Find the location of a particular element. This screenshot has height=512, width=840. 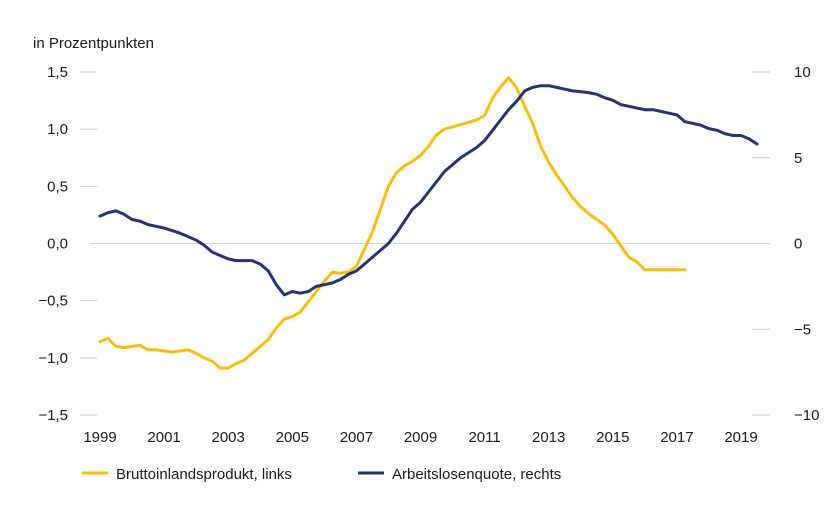

left-y-tick-label: −1,0 is located at coordinates (53, 358).